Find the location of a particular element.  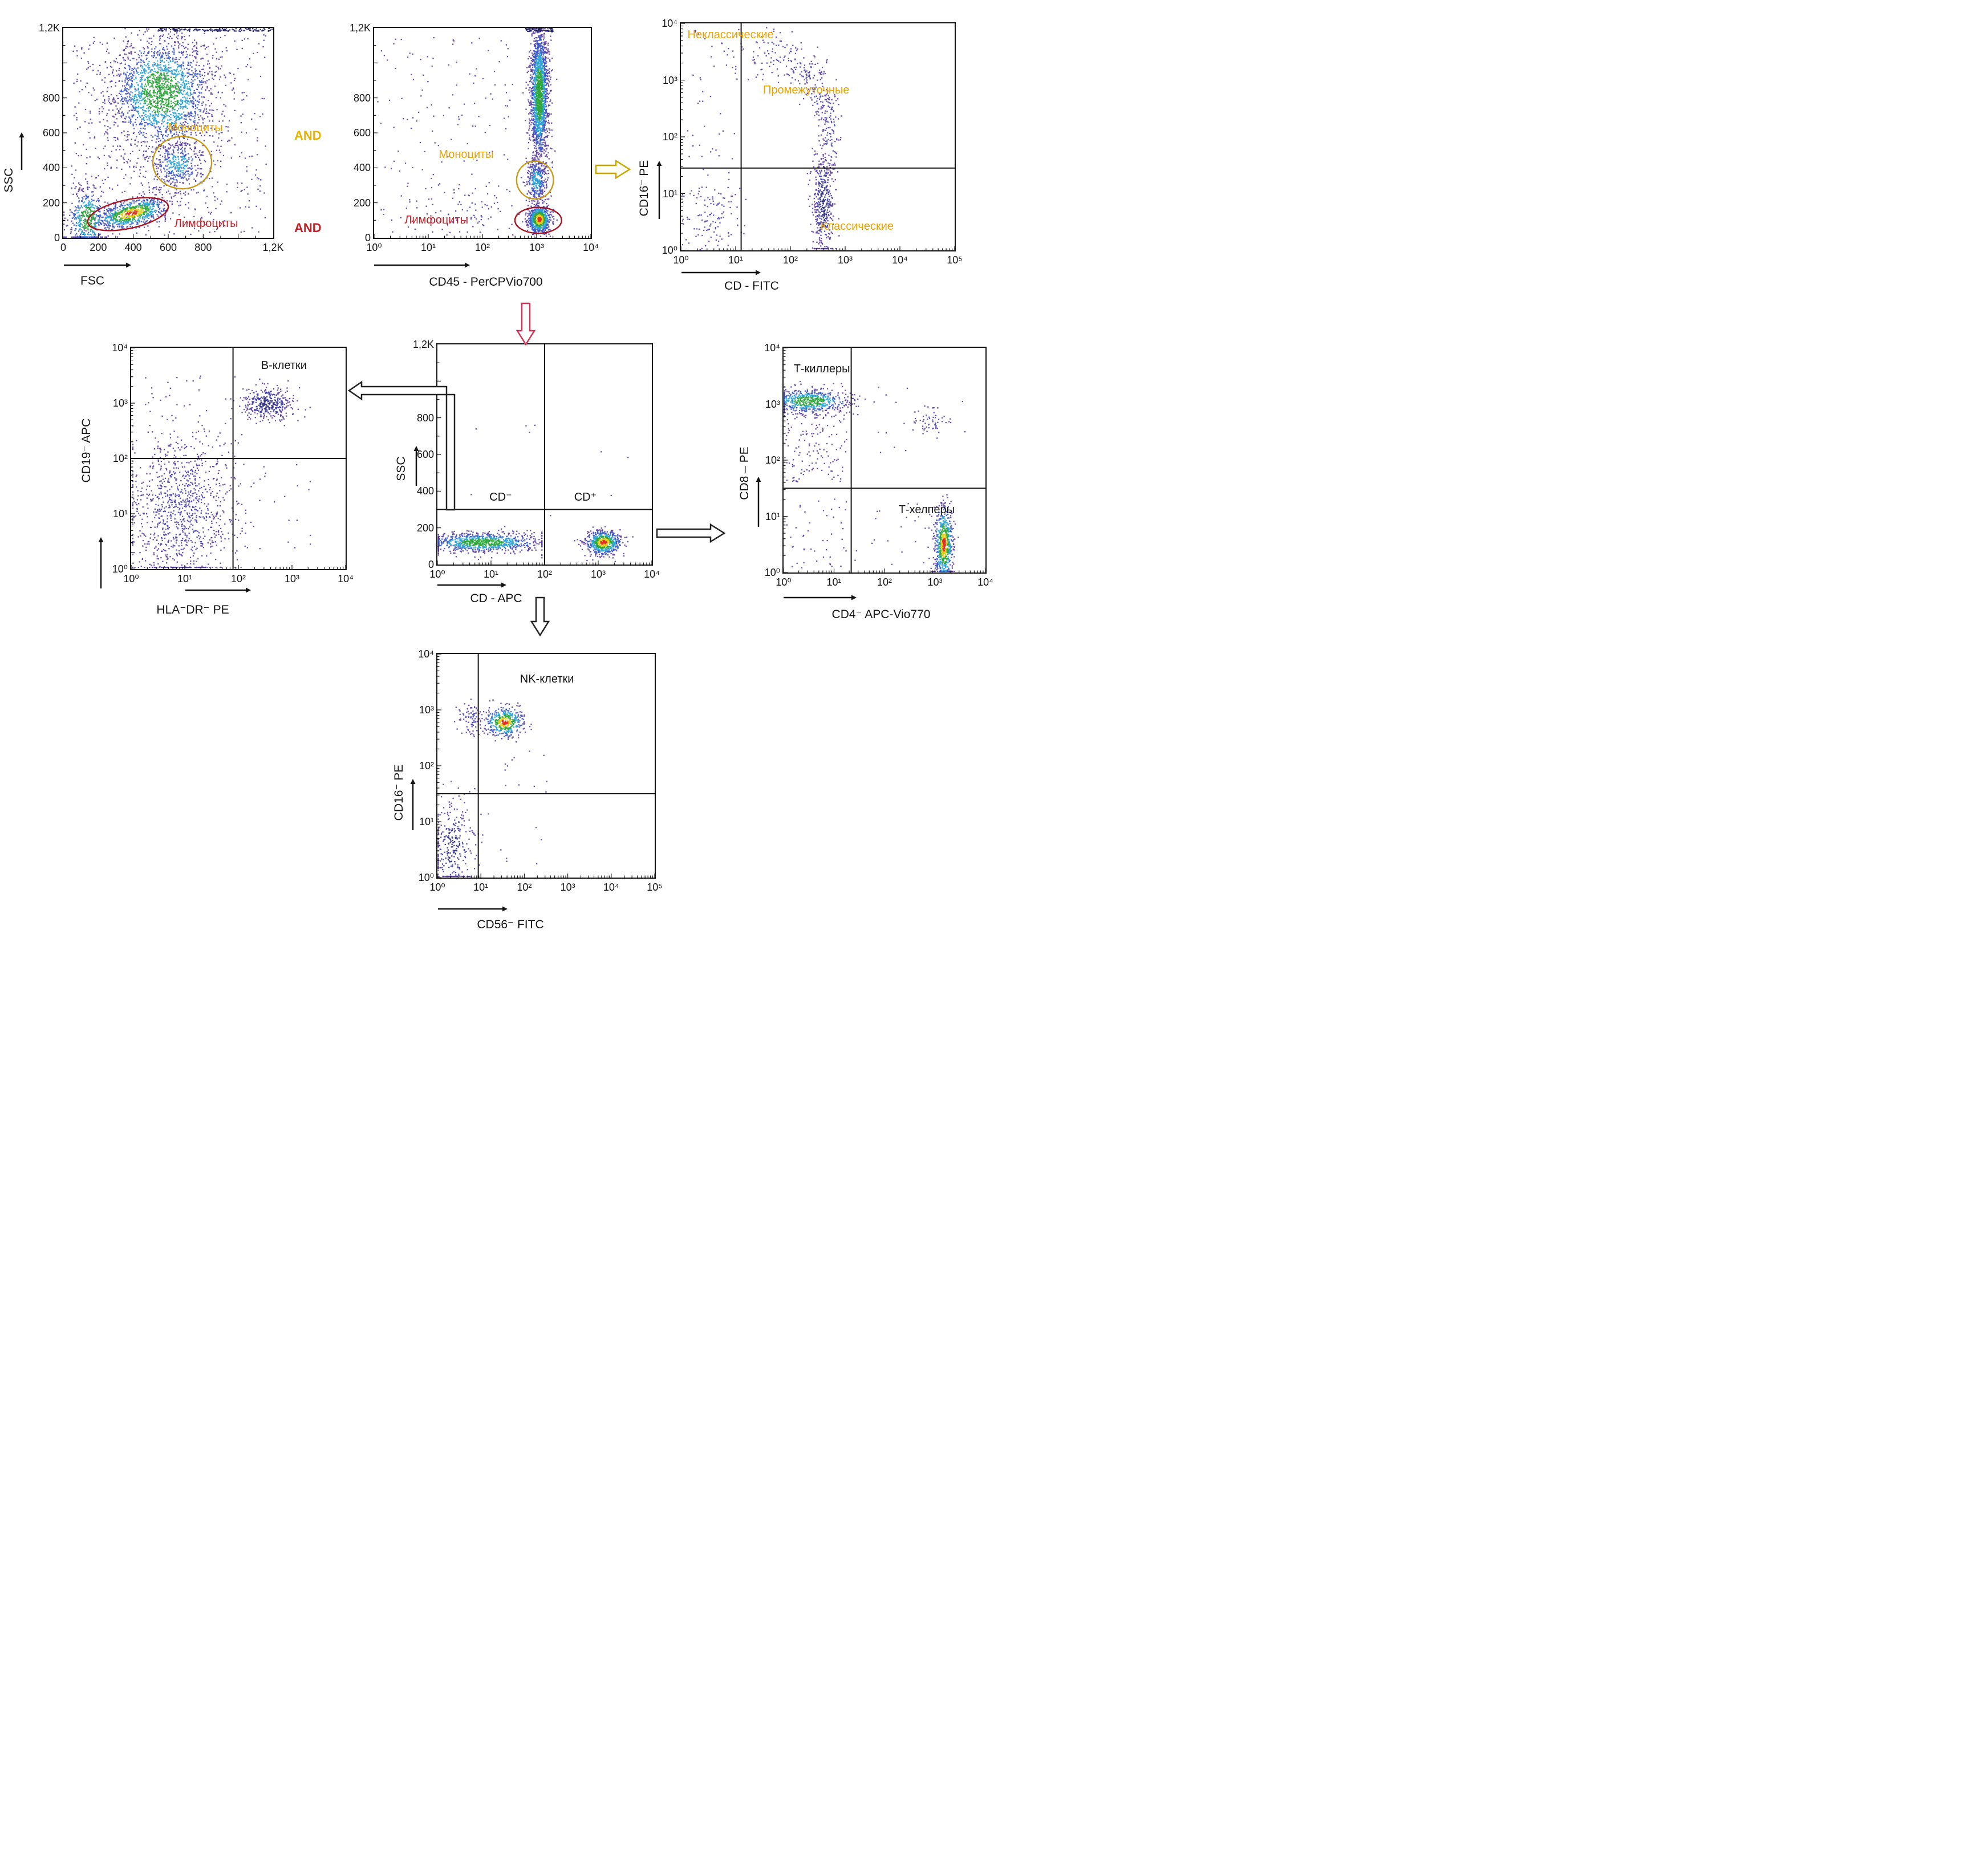

scatter-canvas-t-subsets is located at coordinates (884, 460).